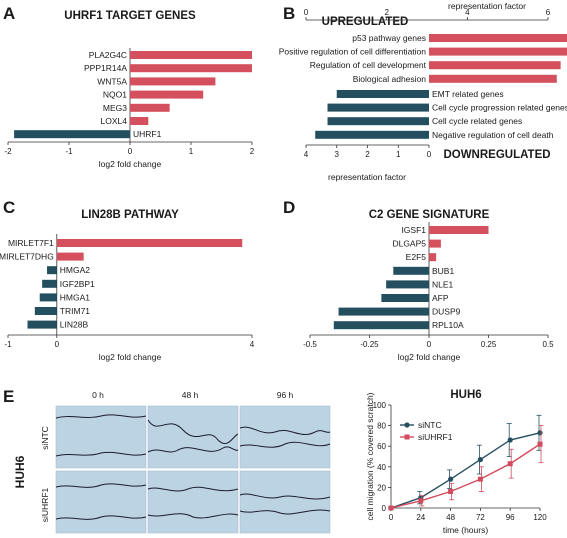 The width and height of the screenshot is (567, 538). What do you see at coordinates (130, 164) in the screenshot?
I see `gA-x-label: log2 fold change` at bounding box center [130, 164].